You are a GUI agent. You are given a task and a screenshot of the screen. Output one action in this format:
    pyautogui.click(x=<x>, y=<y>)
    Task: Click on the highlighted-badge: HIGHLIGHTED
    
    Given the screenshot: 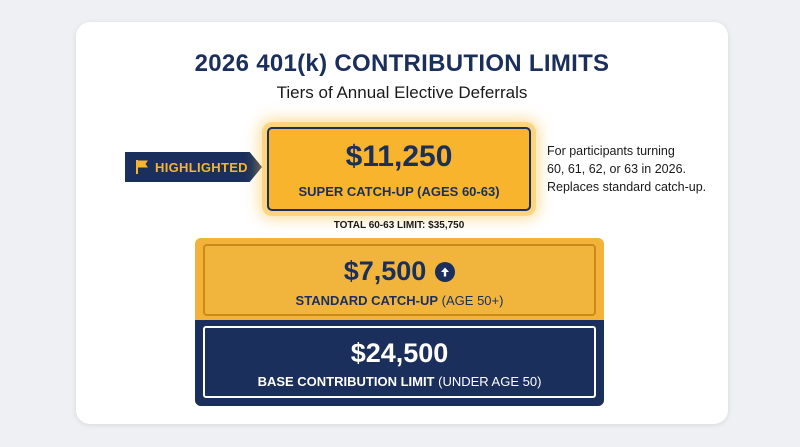 What is the action you would take?
    pyautogui.click(x=193, y=167)
    